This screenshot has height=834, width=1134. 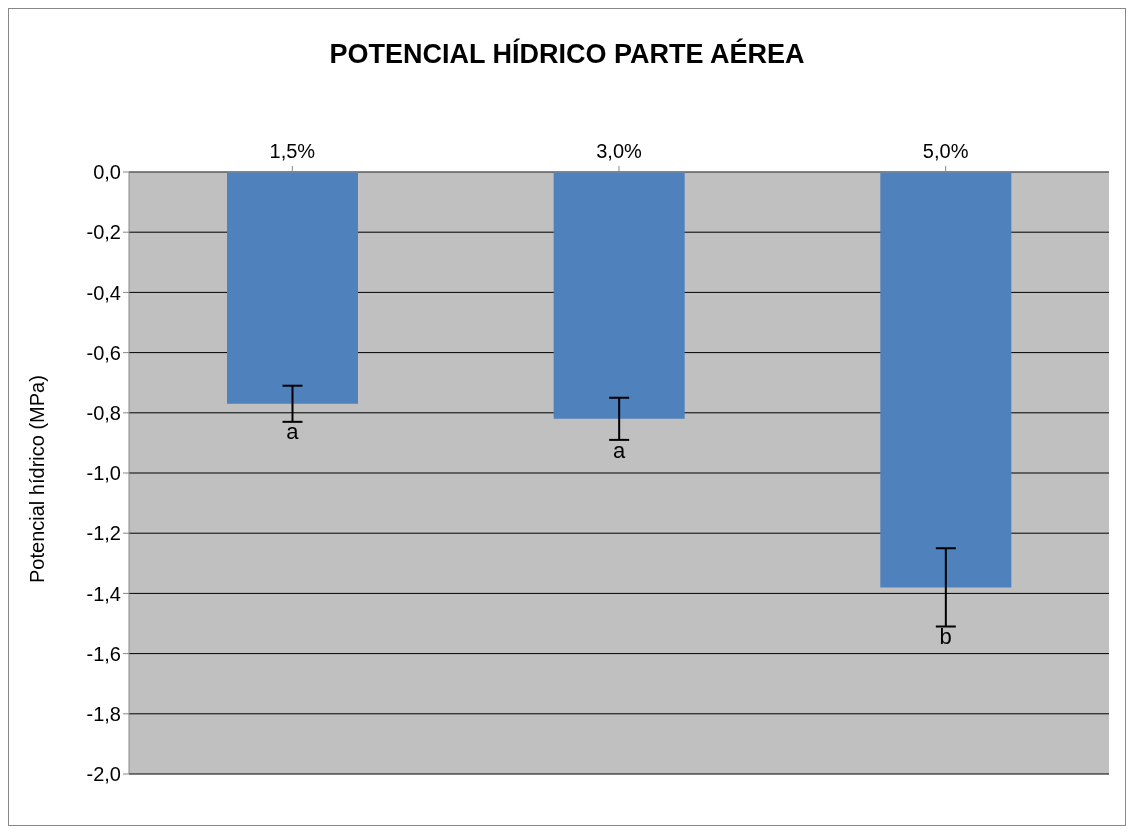 I want to click on y-tick-label: 0,0, so click(x=107, y=172).